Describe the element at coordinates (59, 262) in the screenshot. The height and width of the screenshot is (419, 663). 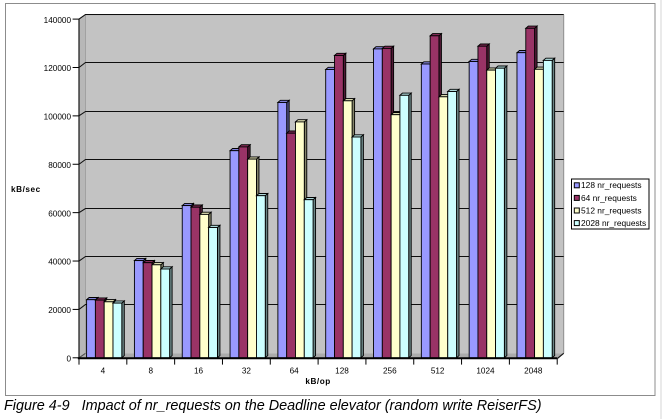
I see `svg-text: 40000` at that location.